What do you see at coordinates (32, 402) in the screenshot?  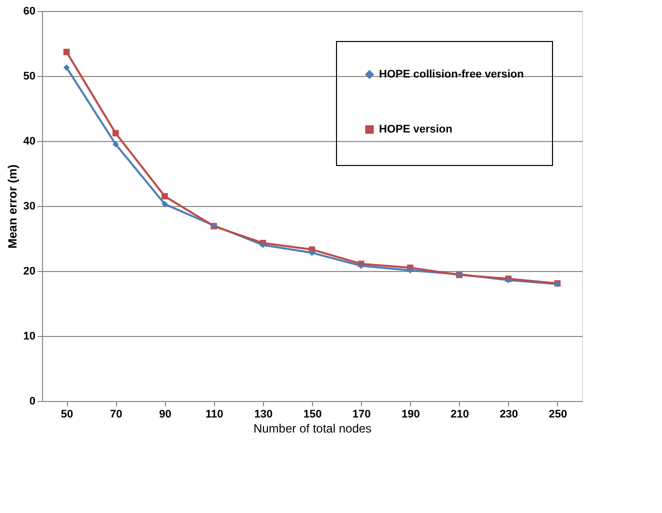 I see `y-tick-label: 0` at bounding box center [32, 402].